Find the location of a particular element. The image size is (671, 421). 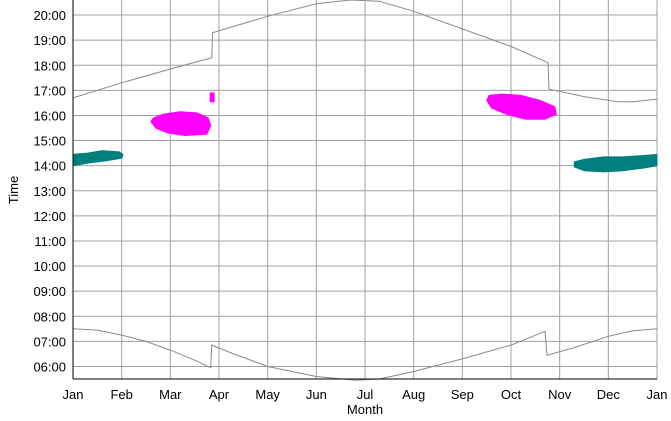

y-axis-title: Time is located at coordinates (13, 190).